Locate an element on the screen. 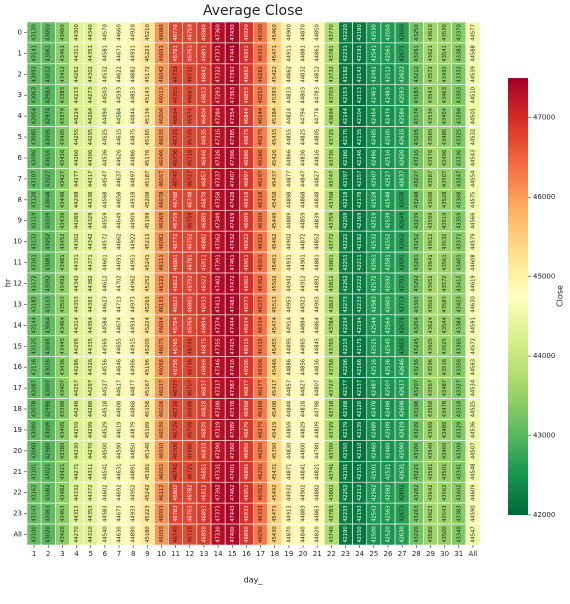 This screenshot has width=570, height=604. cell-label: 42166 is located at coordinates (360, 367).